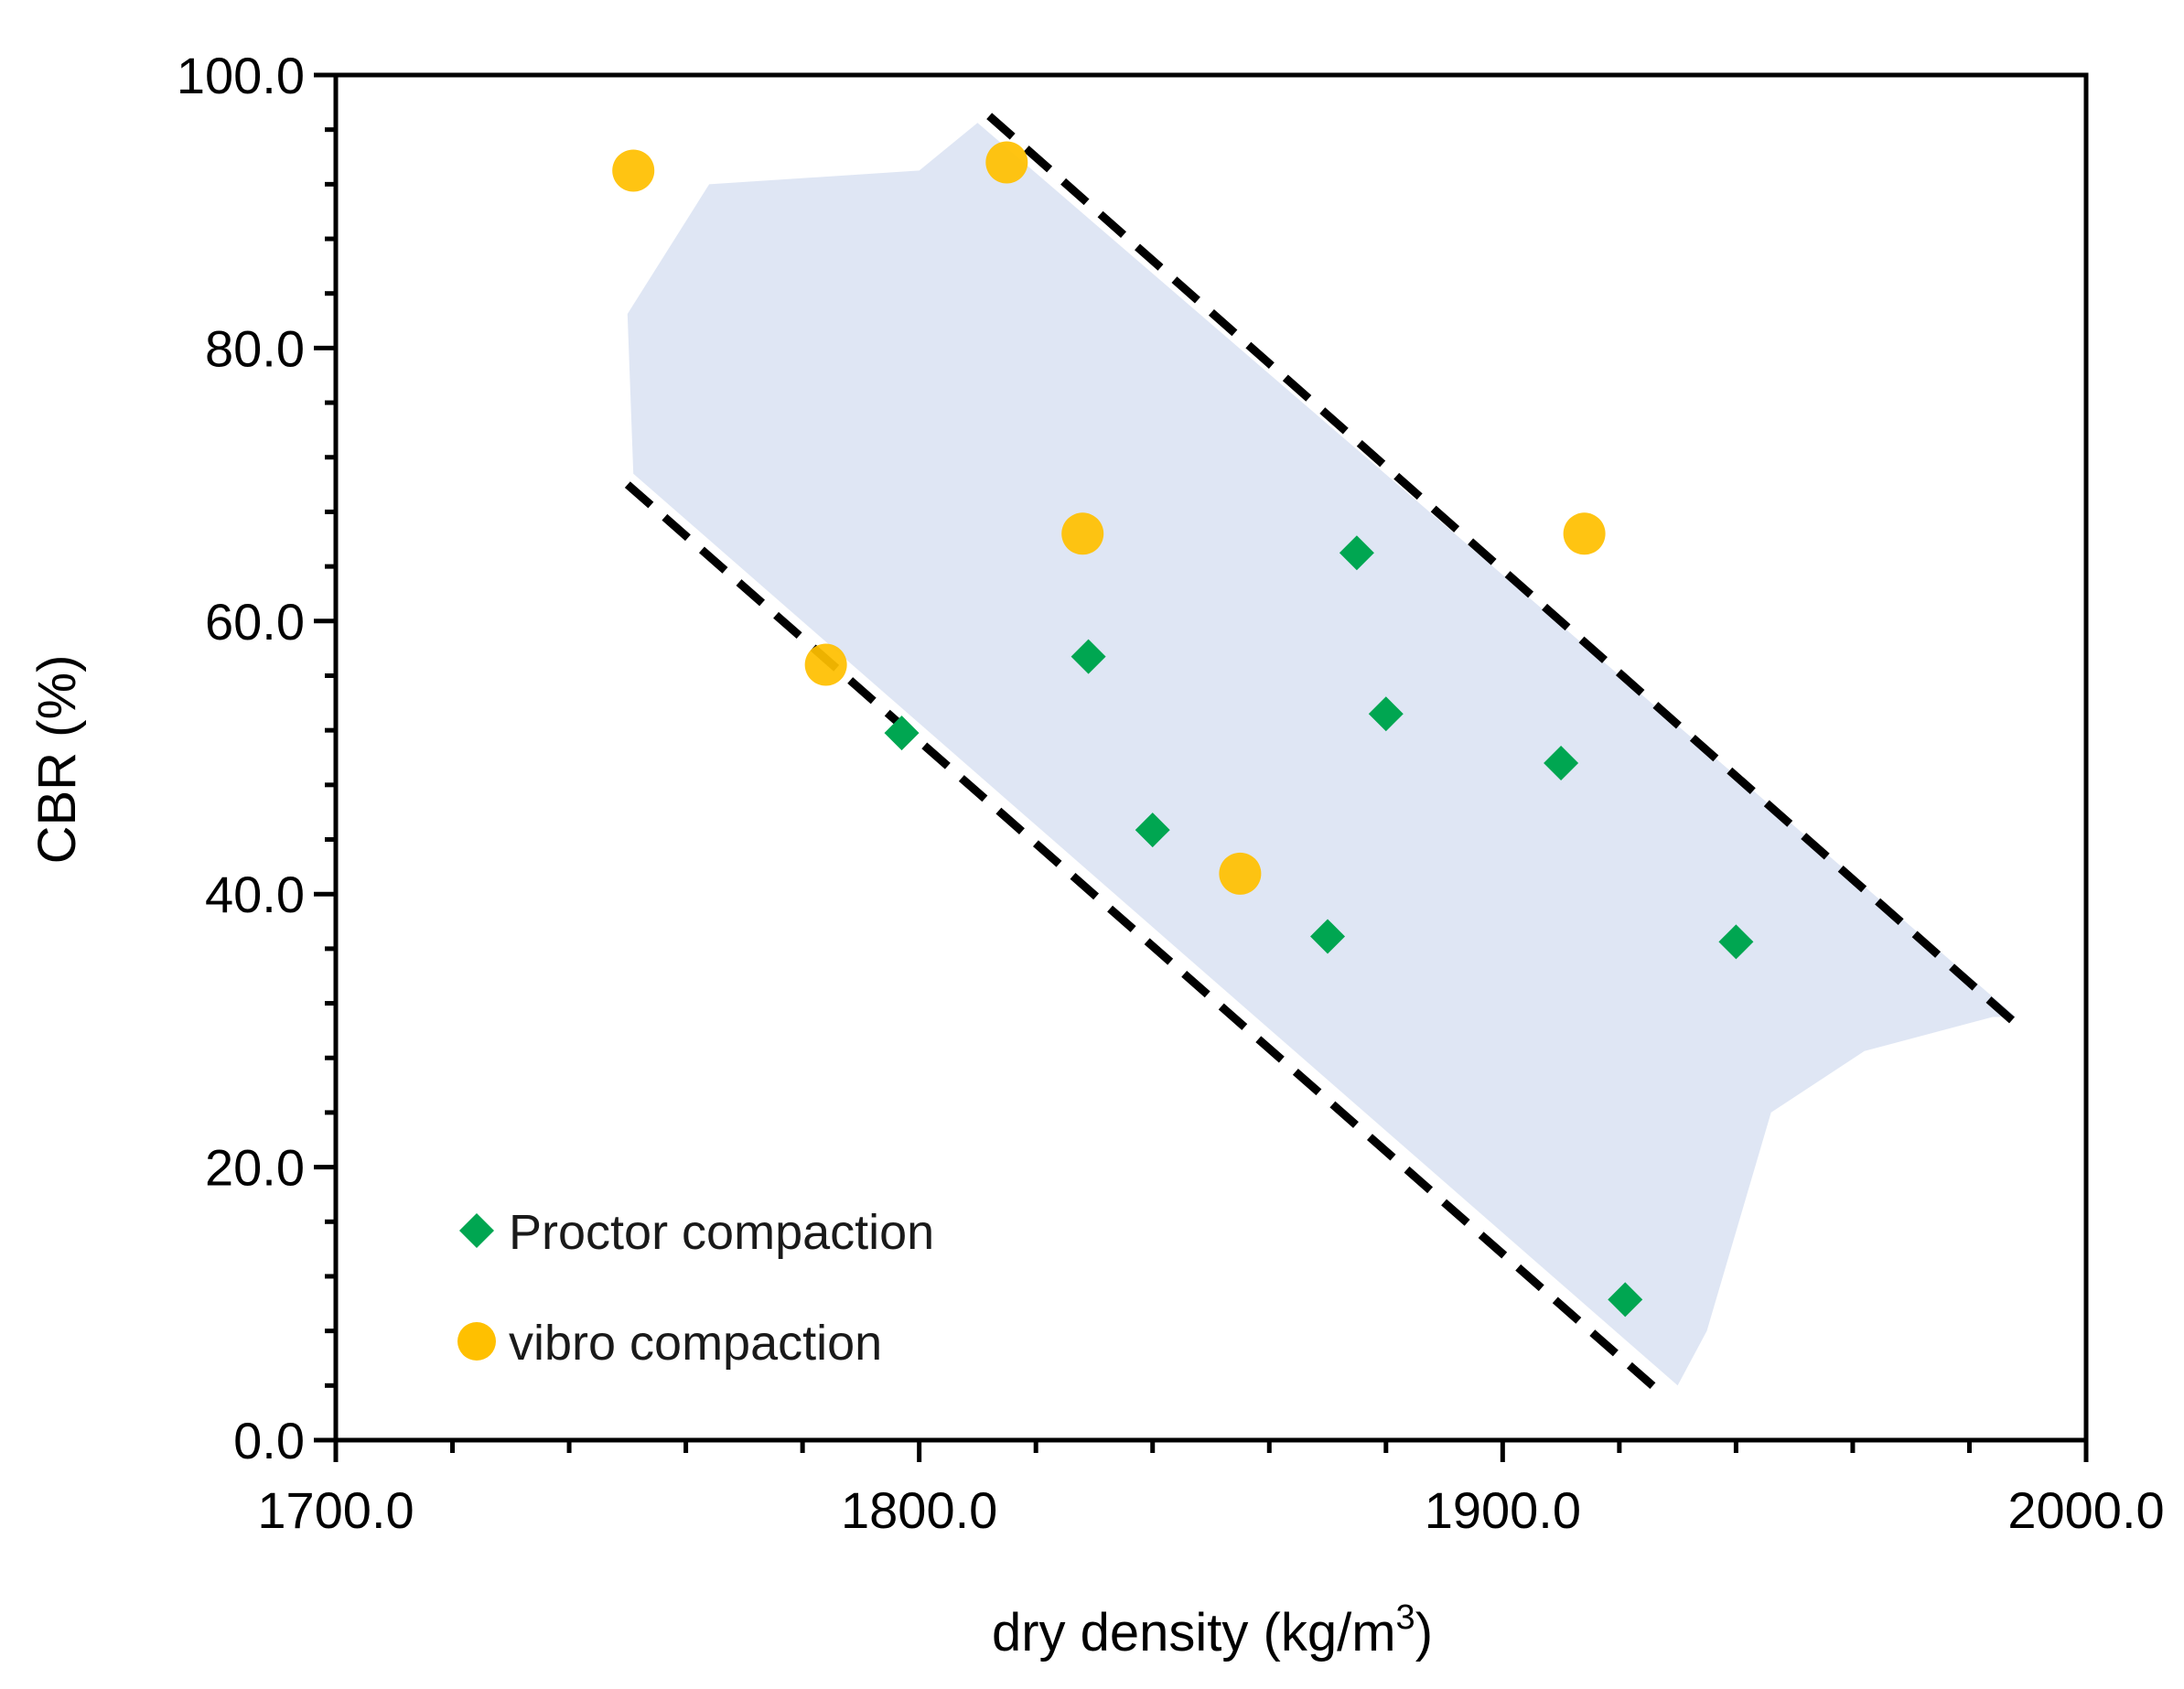 This screenshot has width=2184, height=1689. Describe the element at coordinates (2085, 1510) in the screenshot. I see `x-tick-label: 2000.0` at that location.